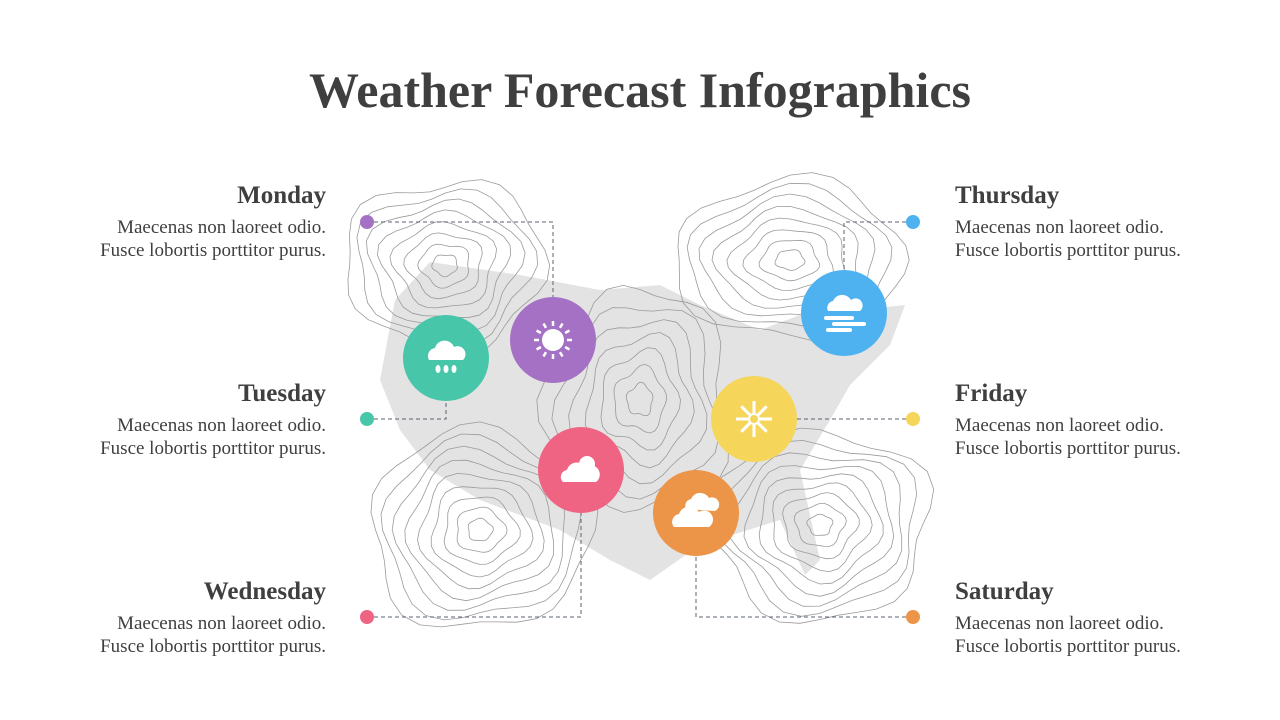 This screenshot has height=720, width=1280. I want to click on rain-cloud-icon, so click(446, 350).